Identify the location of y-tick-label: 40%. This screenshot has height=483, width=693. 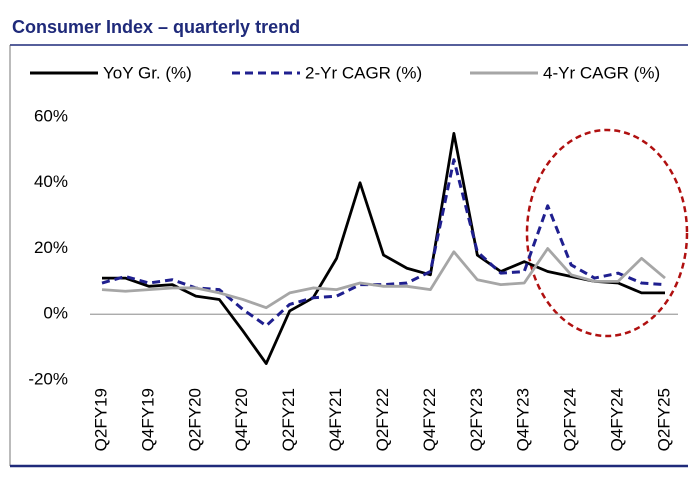
(51, 181).